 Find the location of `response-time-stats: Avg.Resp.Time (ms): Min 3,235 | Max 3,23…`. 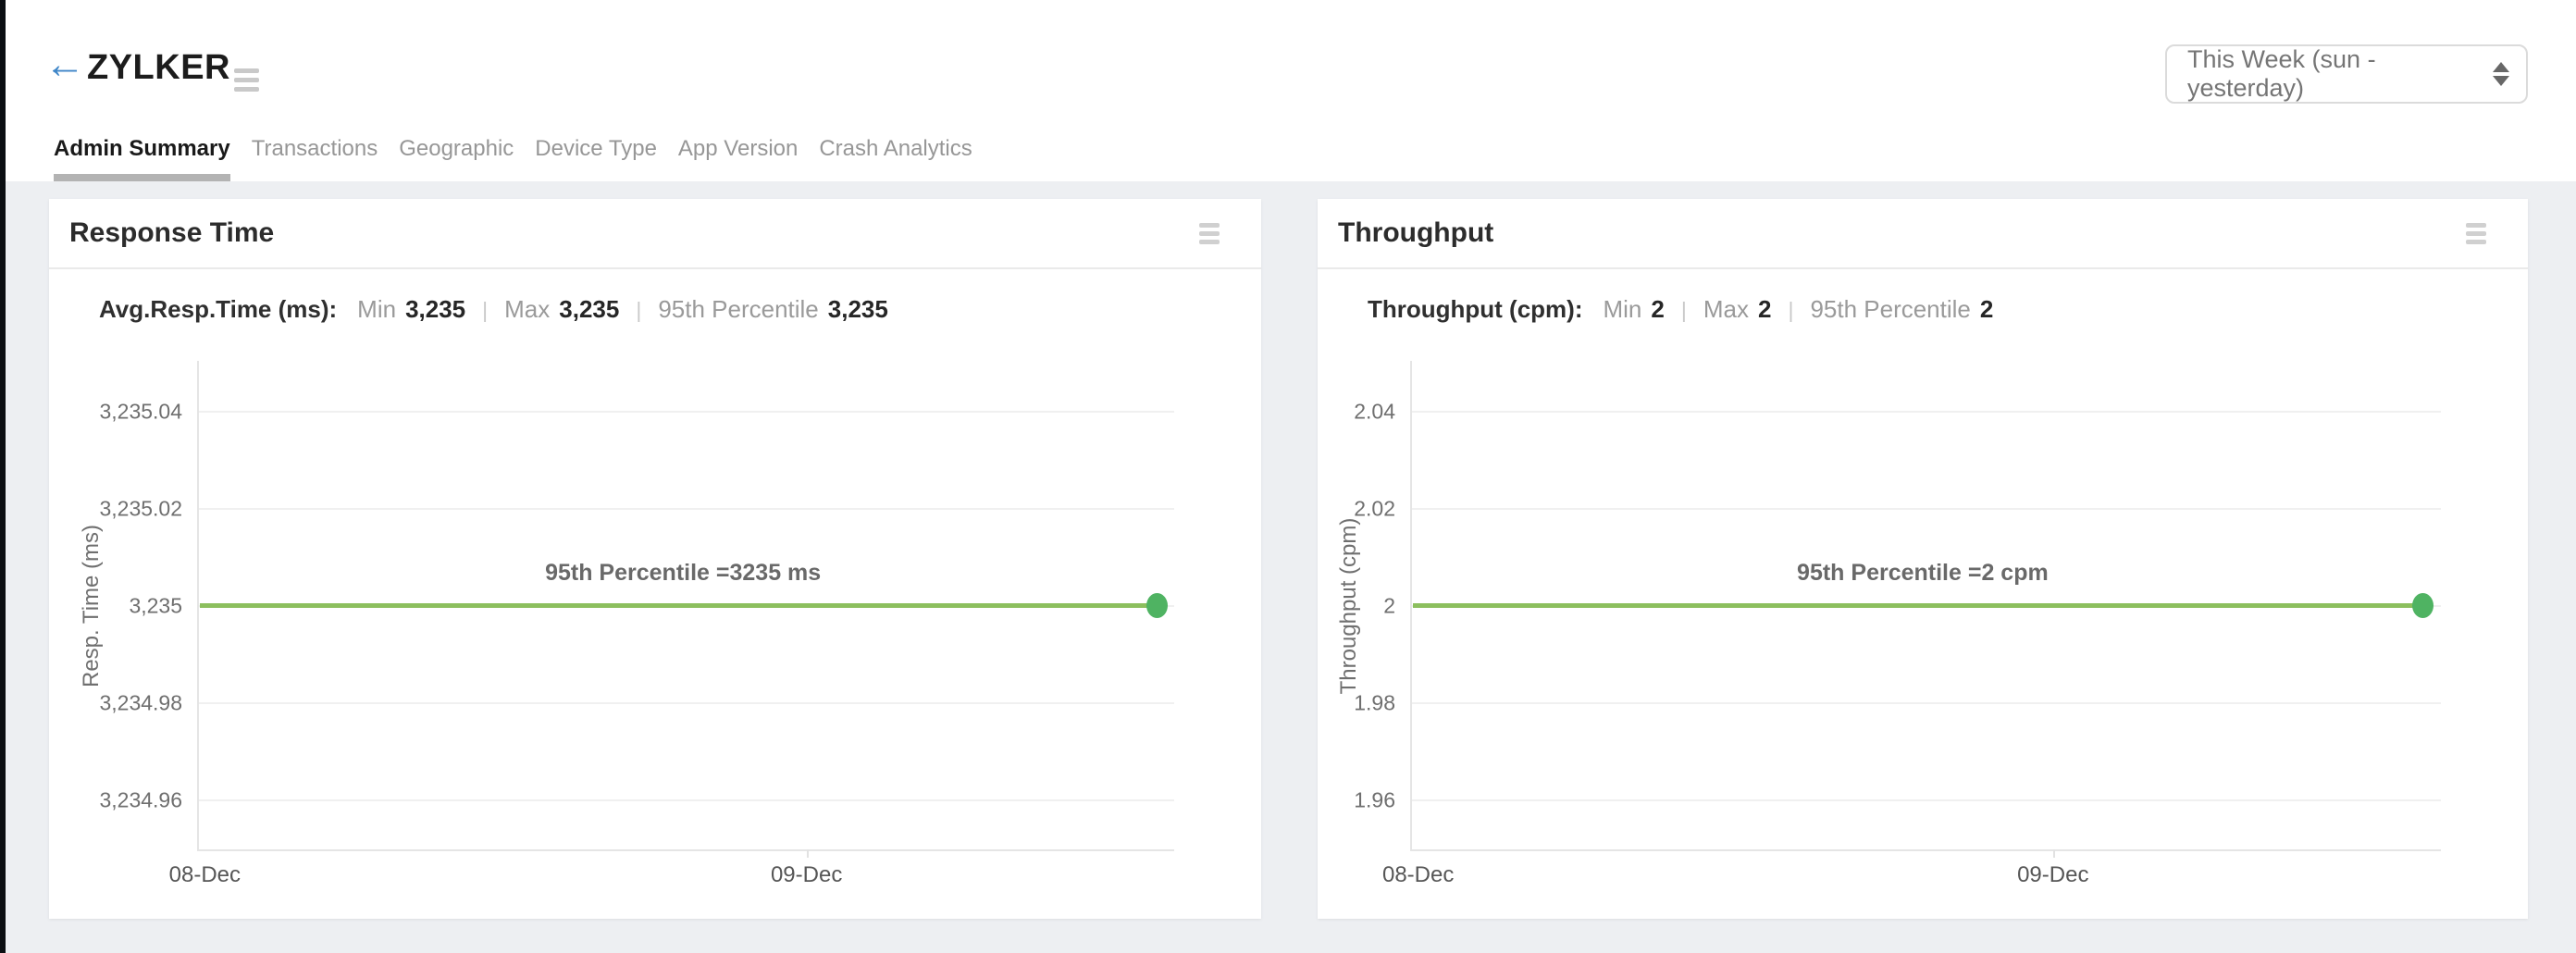

response-time-stats: Avg.Resp.Time (ms): Min 3,235 | Max 3,23… is located at coordinates (493, 309).